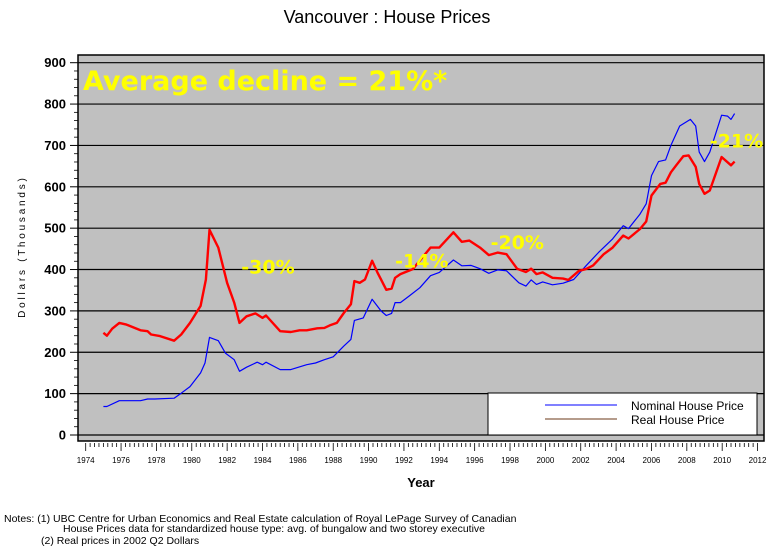  I want to click on y-tick-label: 0, so click(62, 435).